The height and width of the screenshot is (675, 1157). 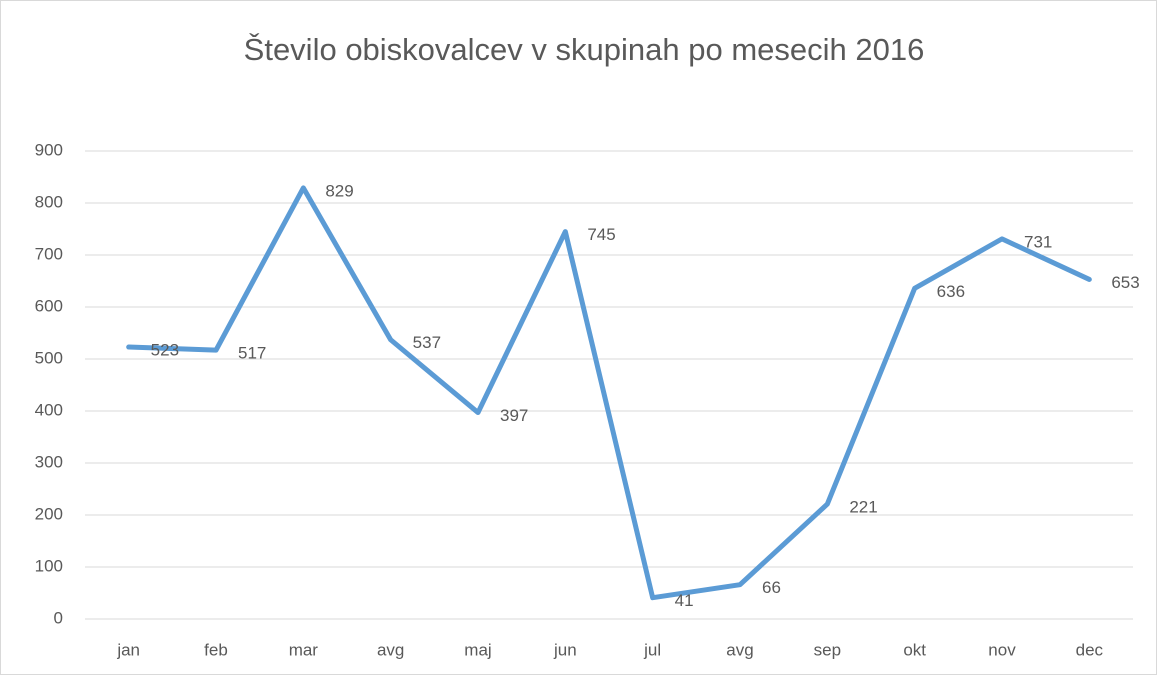 I want to click on data-label: 731, so click(x=1038, y=241).